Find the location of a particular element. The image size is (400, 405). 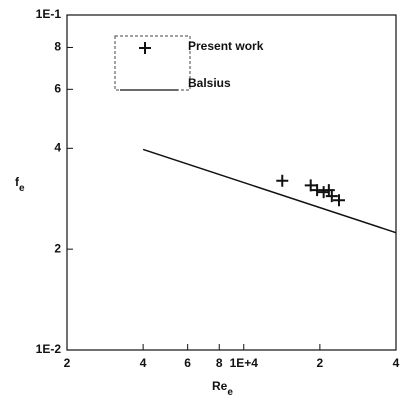

y-tick-label: 8 is located at coordinates (57, 47).